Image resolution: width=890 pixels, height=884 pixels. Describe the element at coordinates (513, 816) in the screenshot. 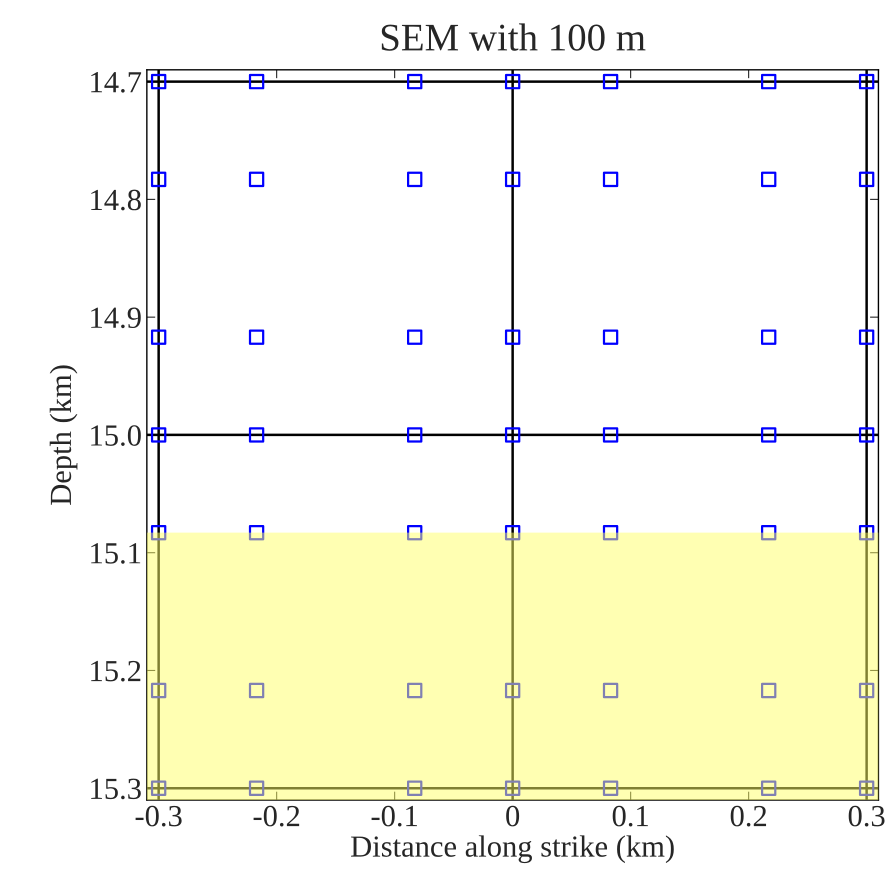

I see `x-tick-label: 0` at that location.